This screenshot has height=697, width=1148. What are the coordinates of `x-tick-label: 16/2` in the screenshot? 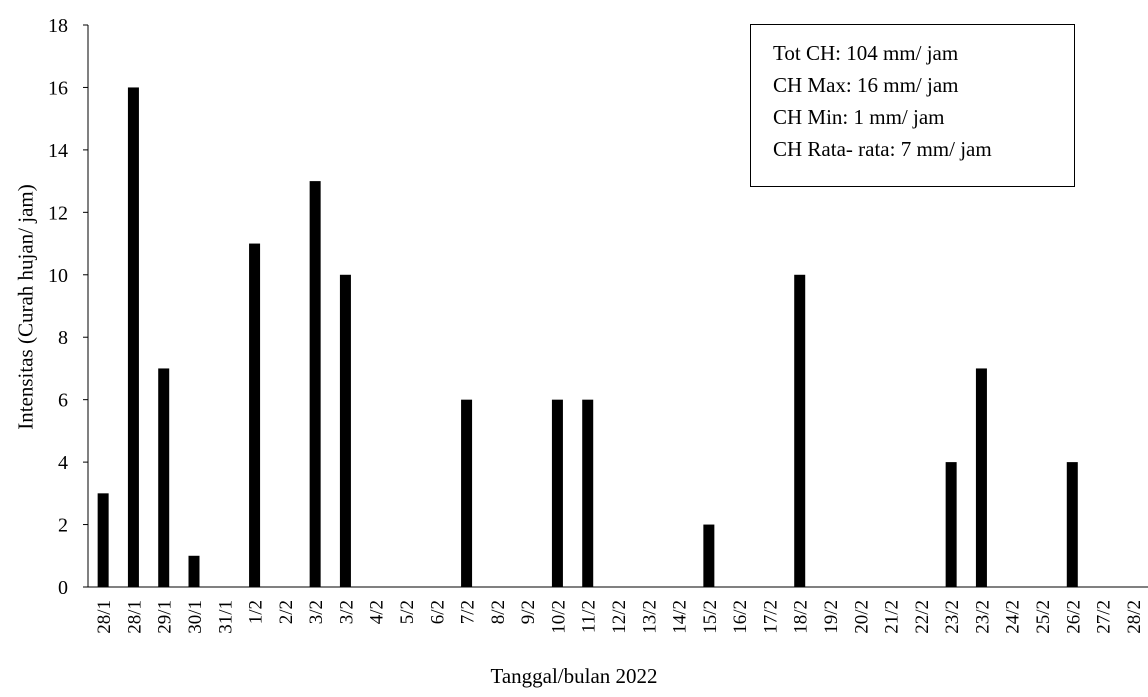 It's located at (740, 617).